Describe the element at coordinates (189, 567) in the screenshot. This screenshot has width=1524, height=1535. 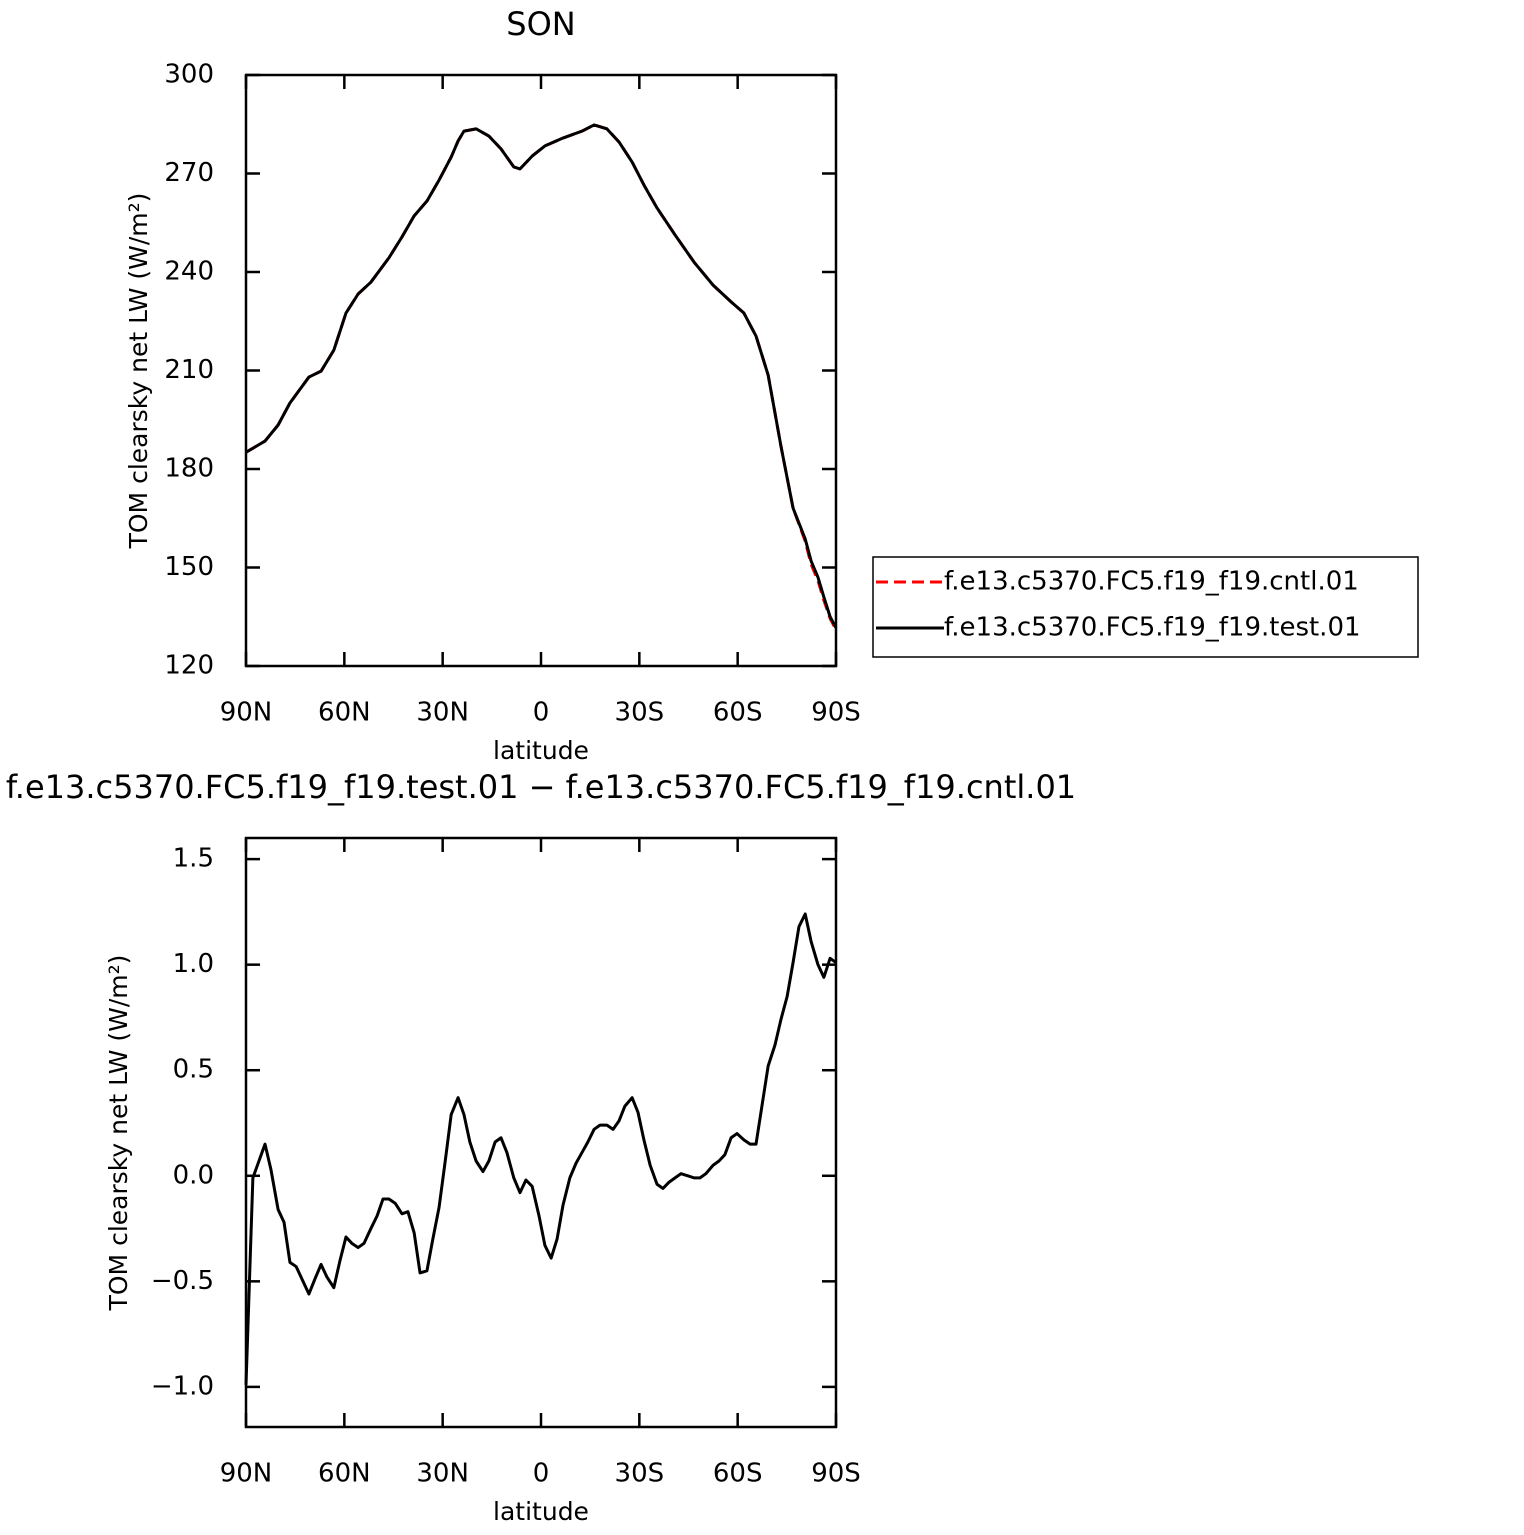
I see `y-tick-label: 150` at that location.